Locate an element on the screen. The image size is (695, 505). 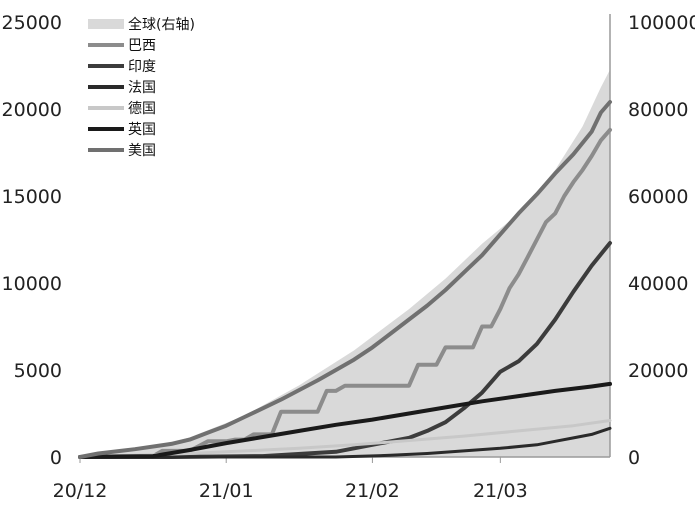
legend-swatch-area is located at coordinates (106, 24).